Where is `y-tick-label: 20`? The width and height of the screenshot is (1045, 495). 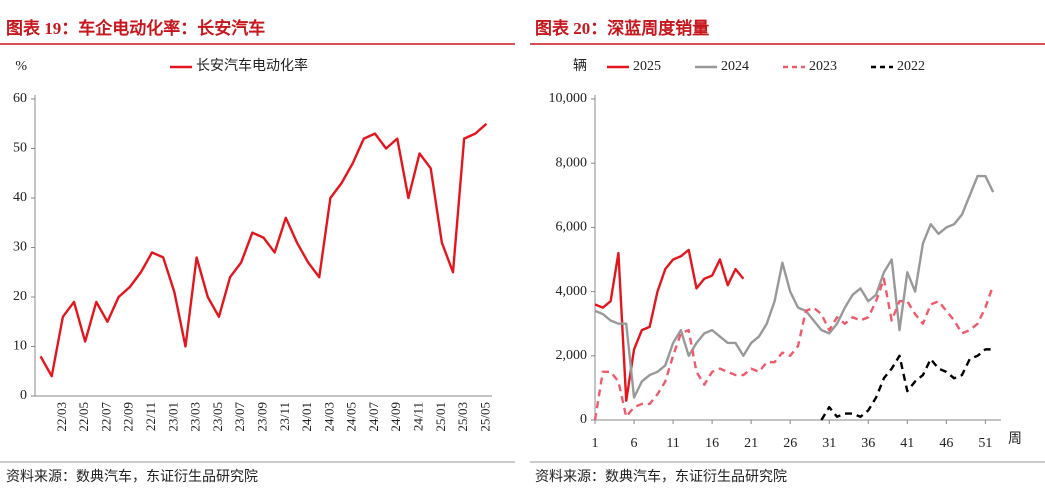 y-tick-label: 20 is located at coordinates (20, 296).